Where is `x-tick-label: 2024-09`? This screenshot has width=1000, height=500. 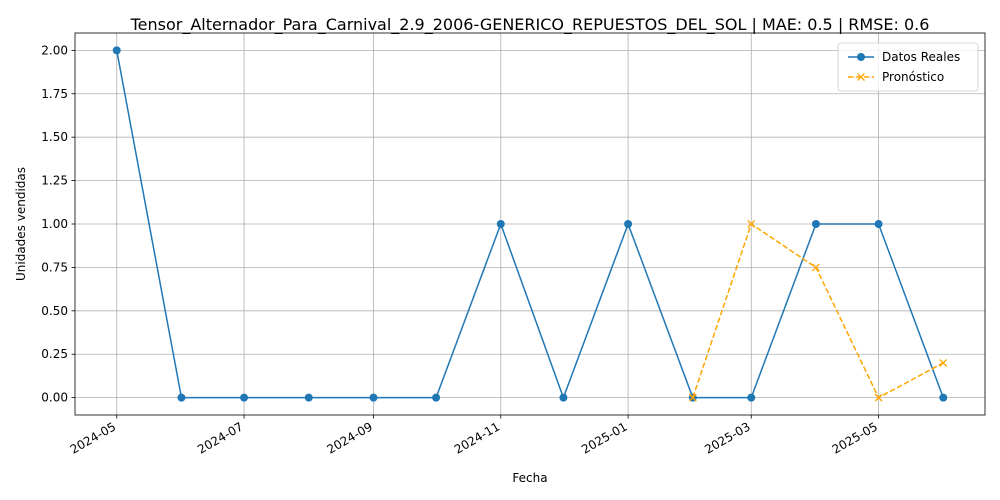
x-tick-label: 2024-09 is located at coordinates (350, 437).